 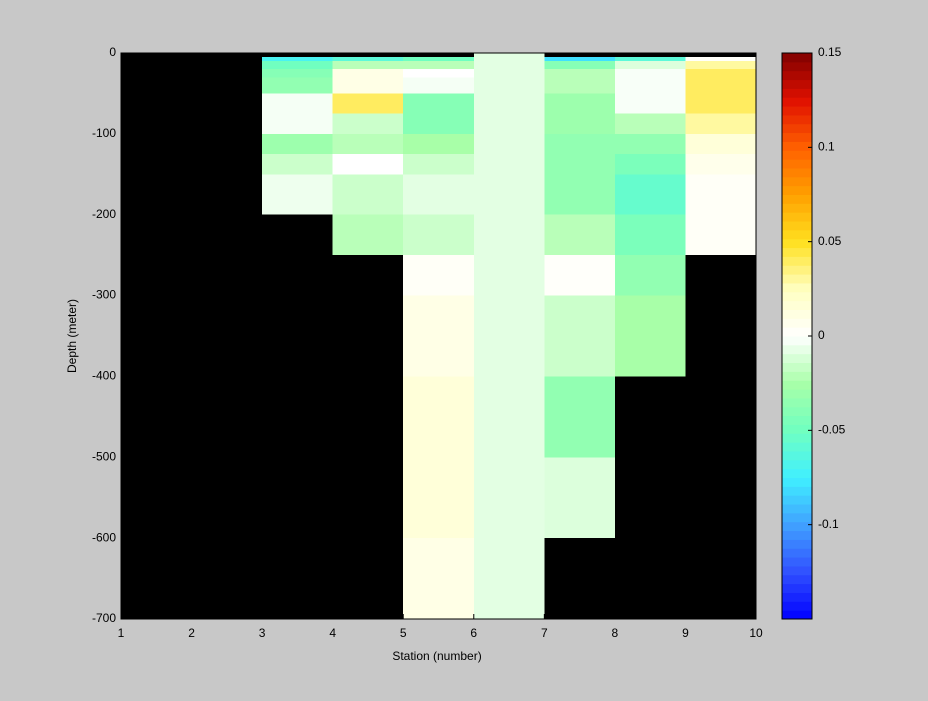 I want to click on y-tick-label: -400, so click(x=104, y=376).